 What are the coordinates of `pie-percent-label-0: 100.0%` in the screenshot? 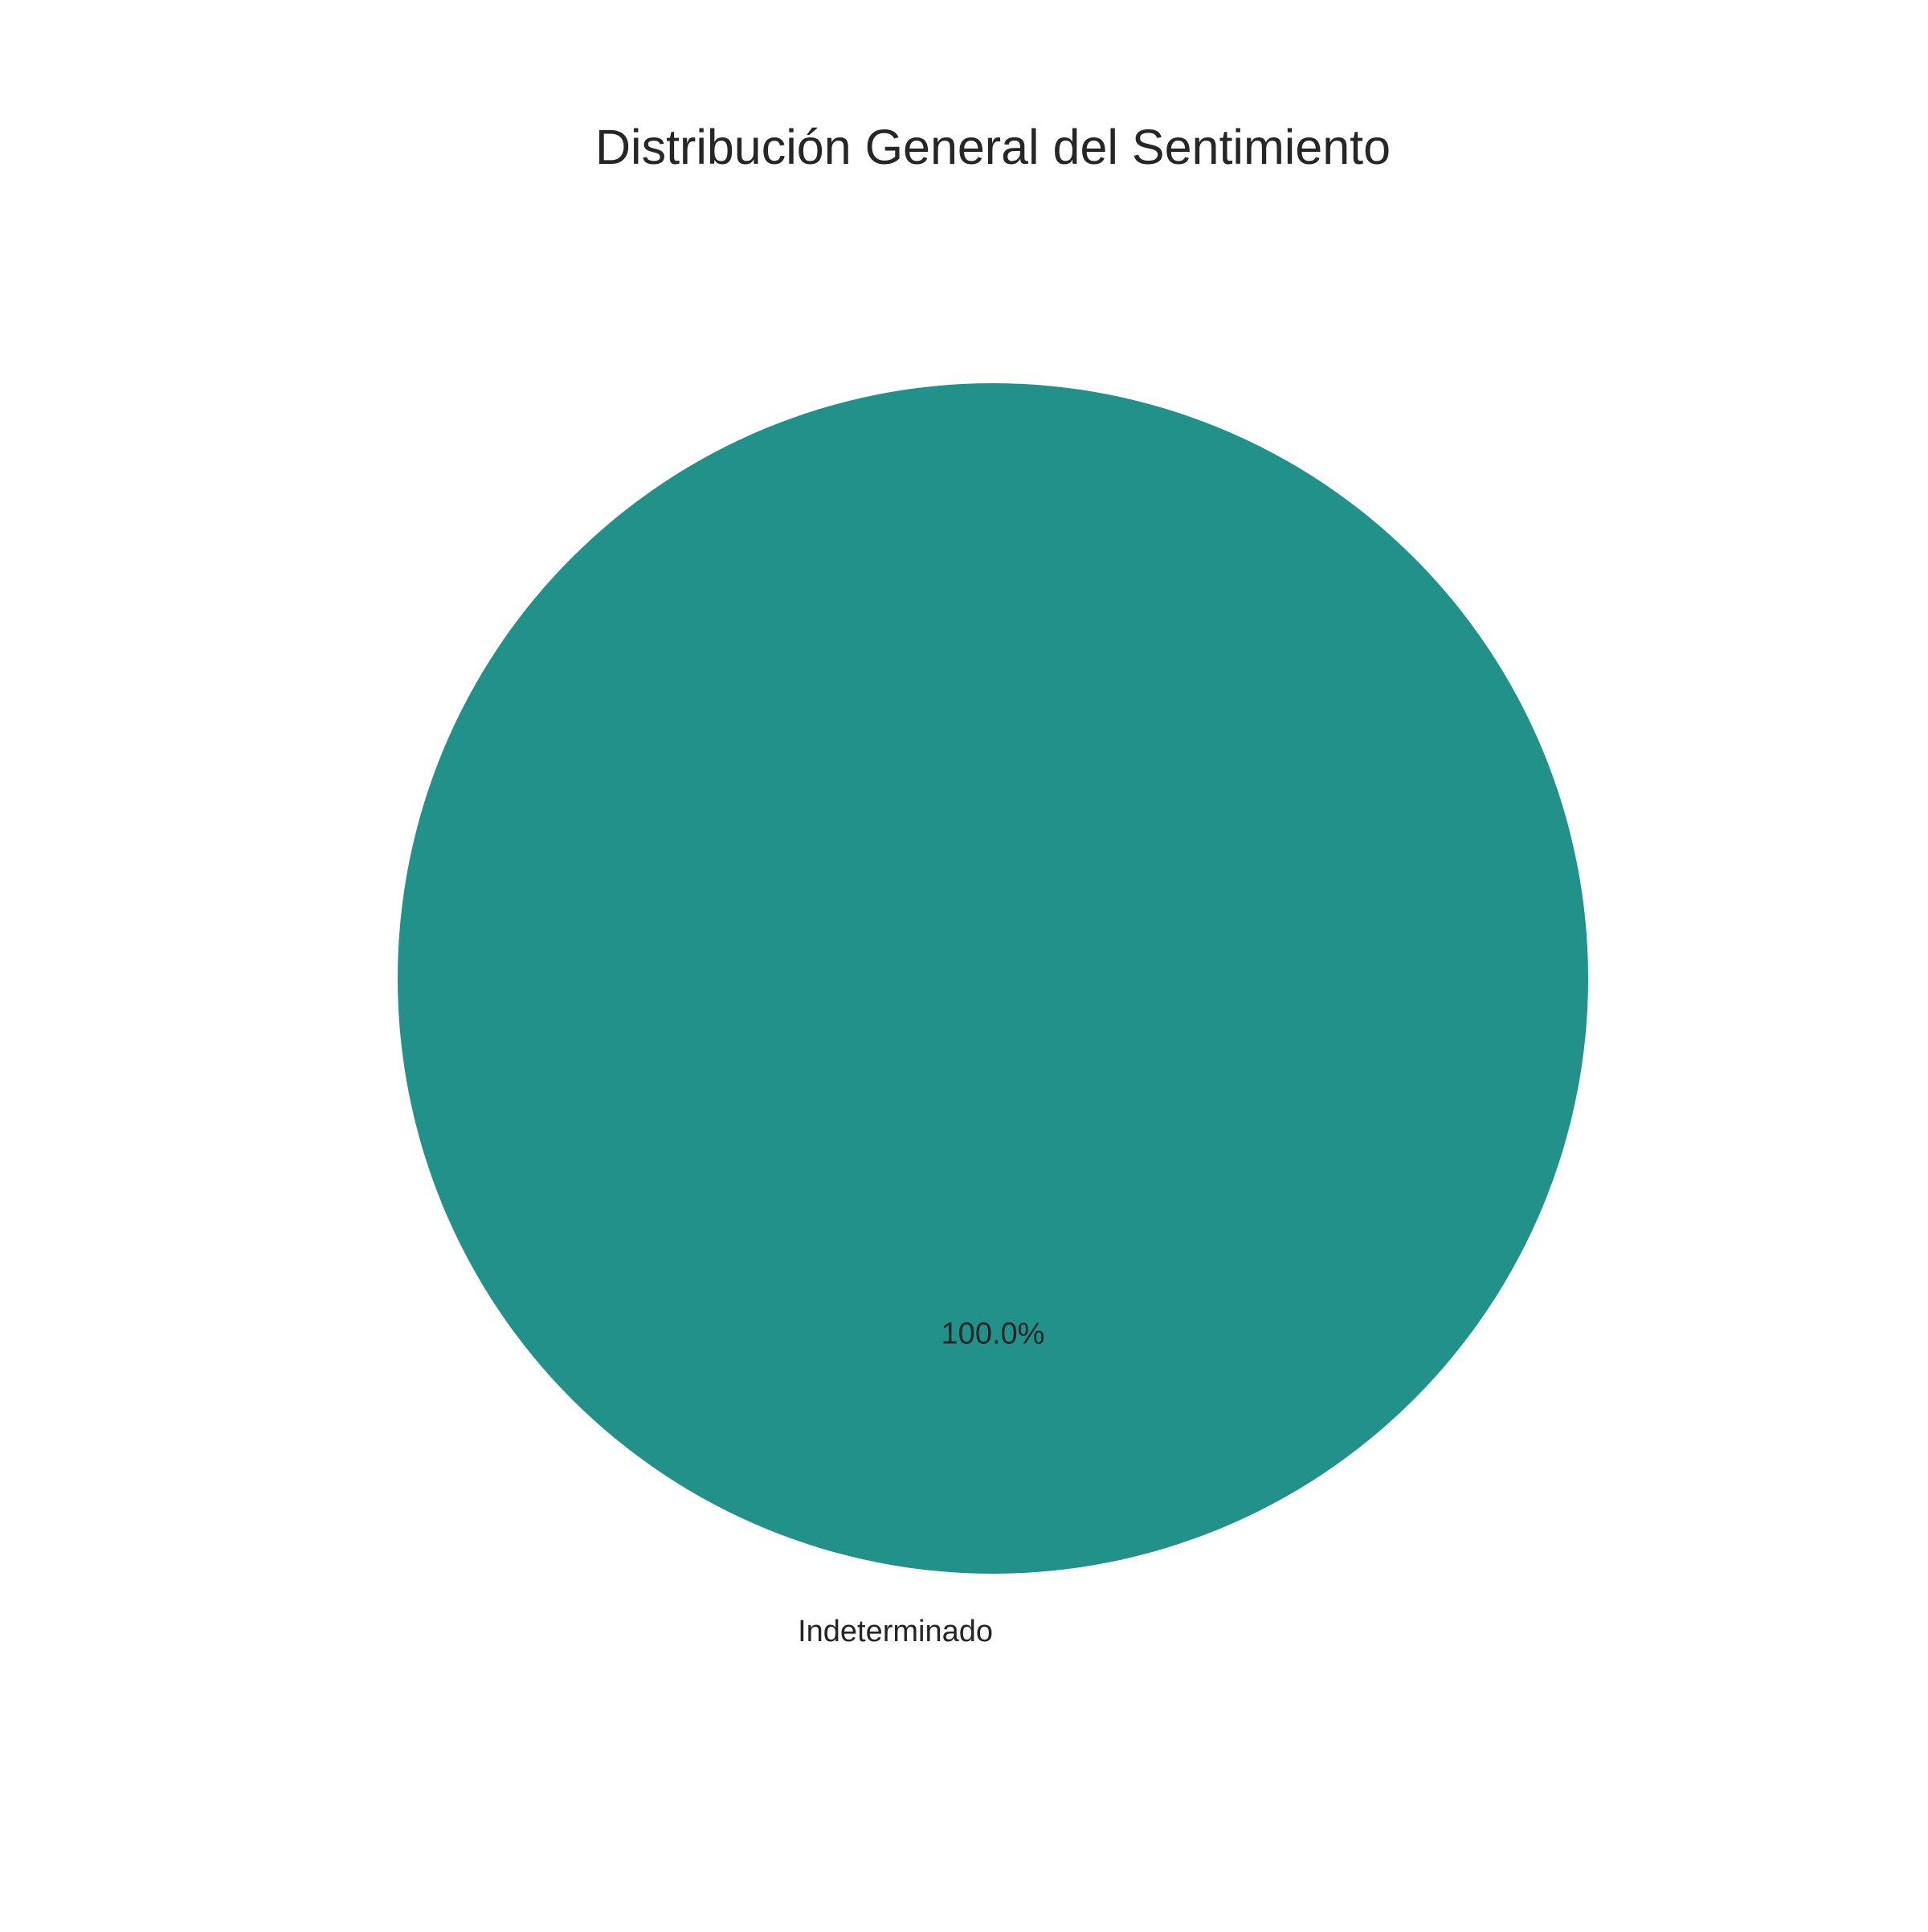 It's located at (993, 1334).